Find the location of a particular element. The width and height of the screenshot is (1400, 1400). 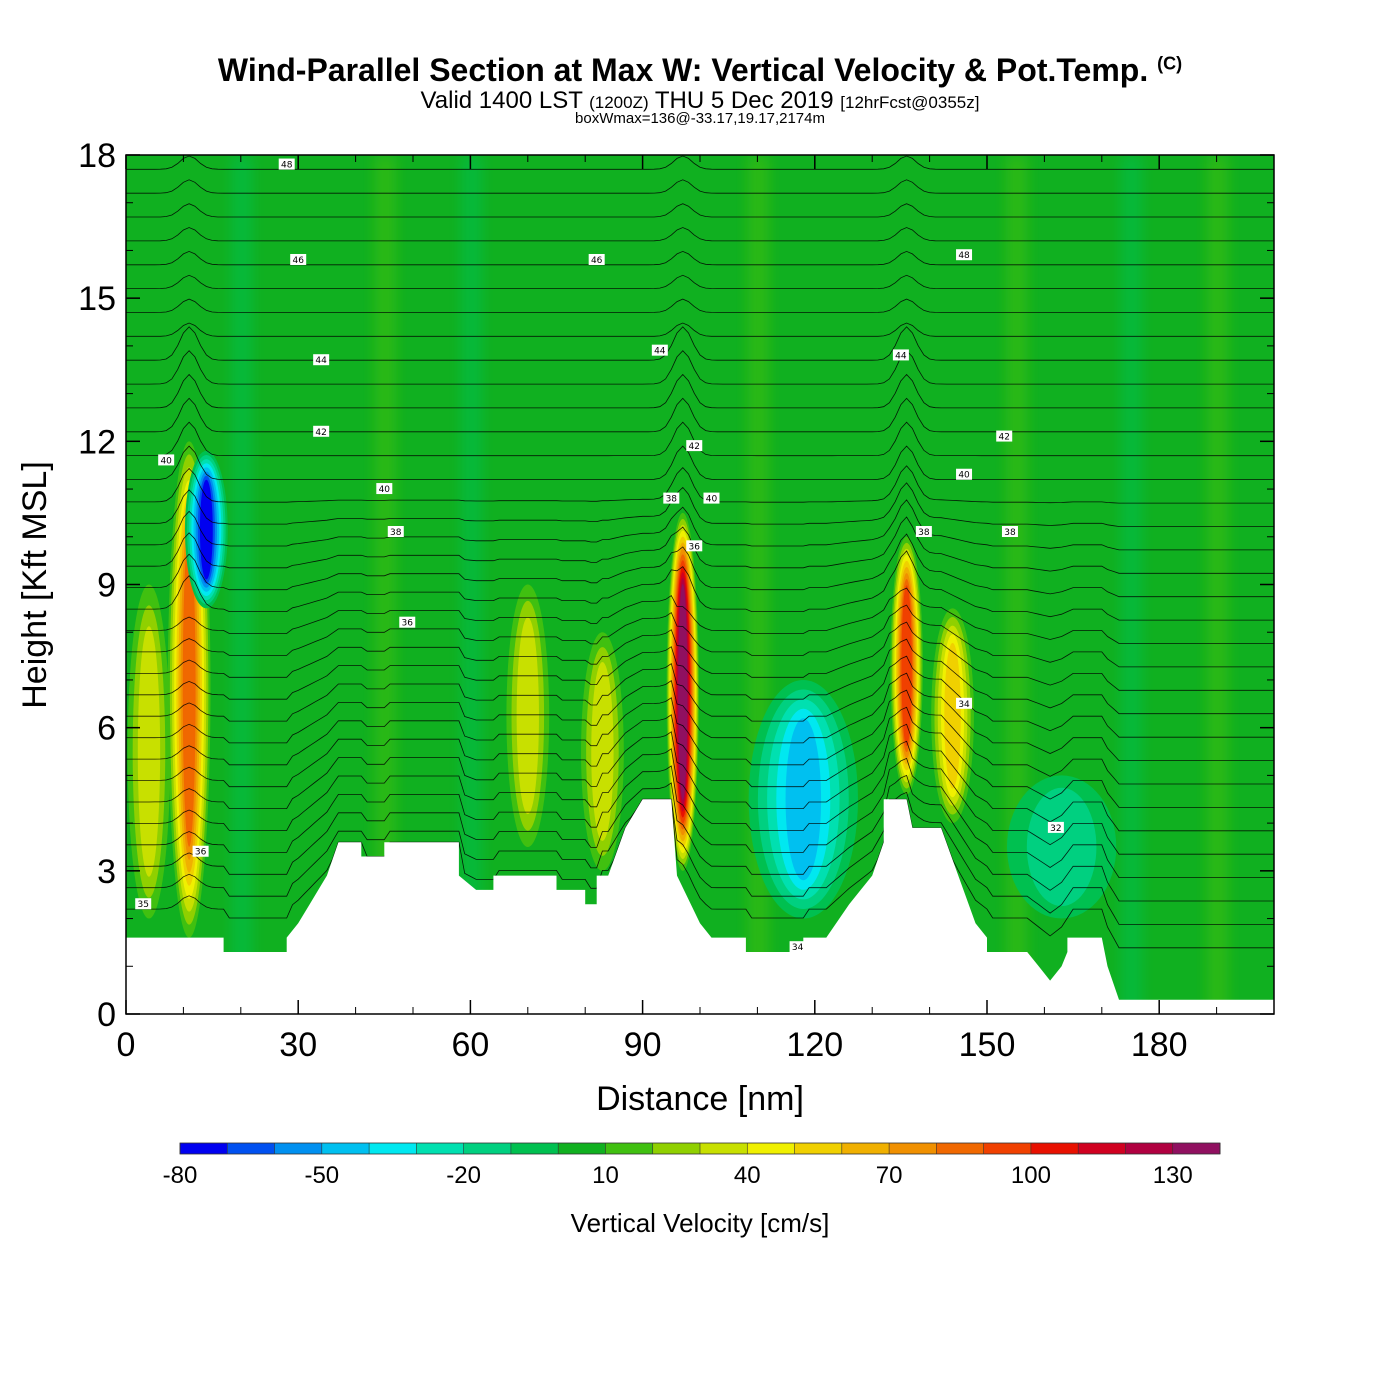

colorbar-tick-label: 40 is located at coordinates (747, 1175).